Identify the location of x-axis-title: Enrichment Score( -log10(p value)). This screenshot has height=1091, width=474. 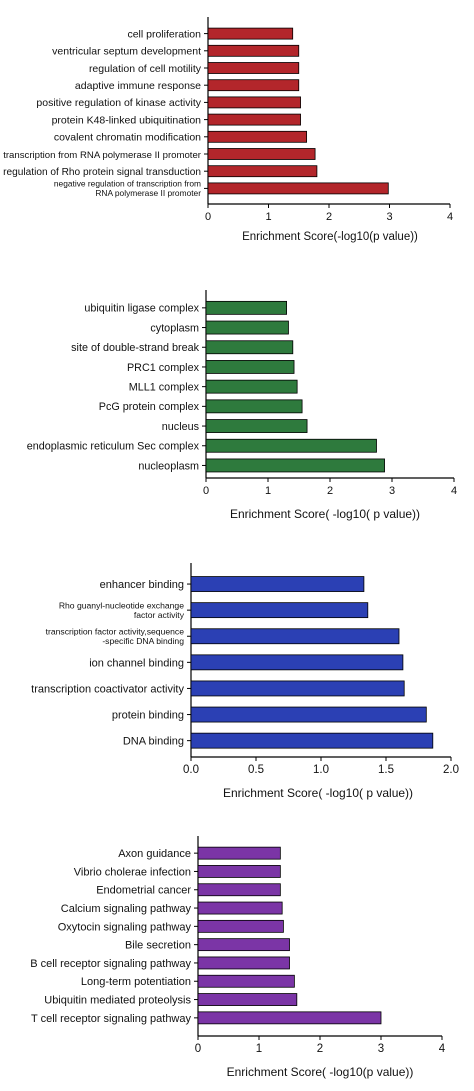
(320, 1072).